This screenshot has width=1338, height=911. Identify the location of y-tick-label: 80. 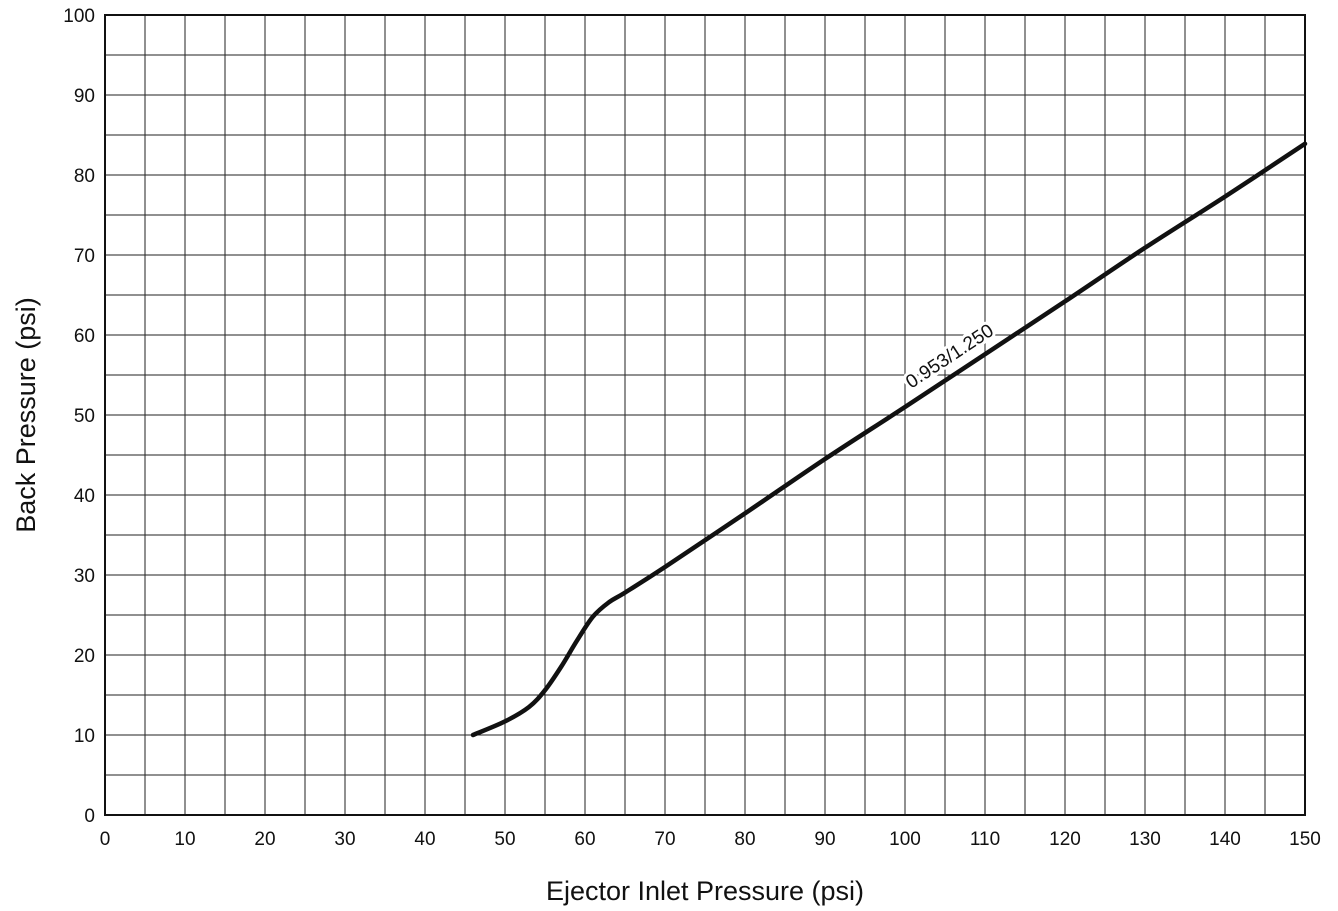
(84, 176).